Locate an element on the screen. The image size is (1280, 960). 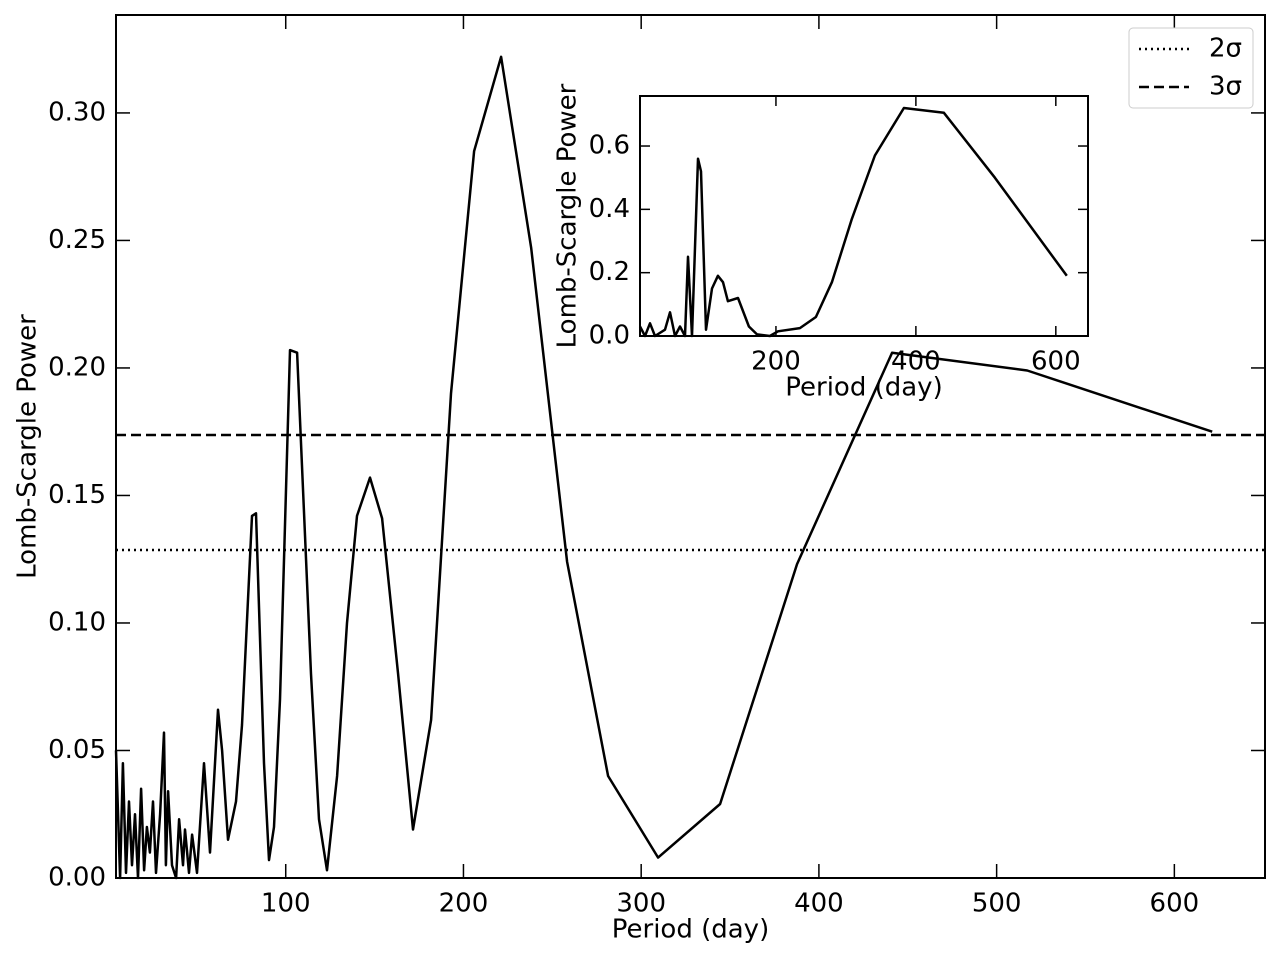
y-tick-label: 0.15 is located at coordinates (77, 495).